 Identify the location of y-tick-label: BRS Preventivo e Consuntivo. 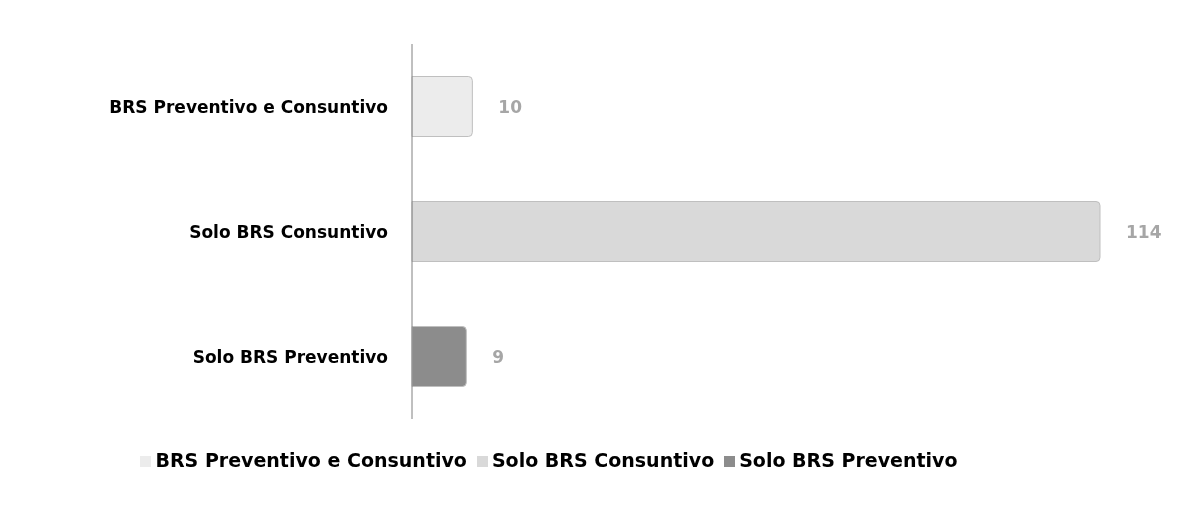
(248, 106).